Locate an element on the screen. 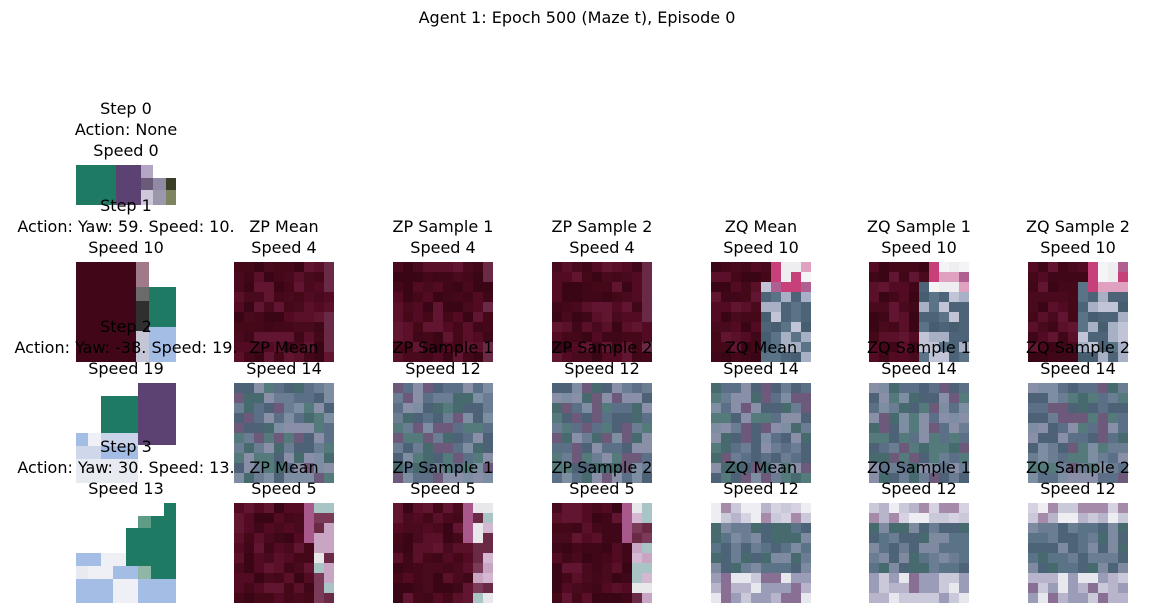 The height and width of the screenshot is (614, 1154). prediction-title: ZP Sample 1 Speed 12 is located at coordinates (443, 358).